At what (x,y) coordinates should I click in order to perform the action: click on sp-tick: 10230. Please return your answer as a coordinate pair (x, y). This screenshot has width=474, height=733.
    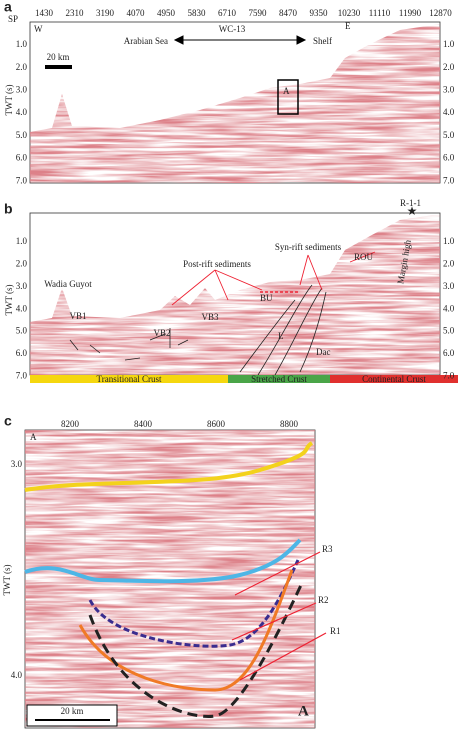
    Looking at the image, I should click on (349, 13).